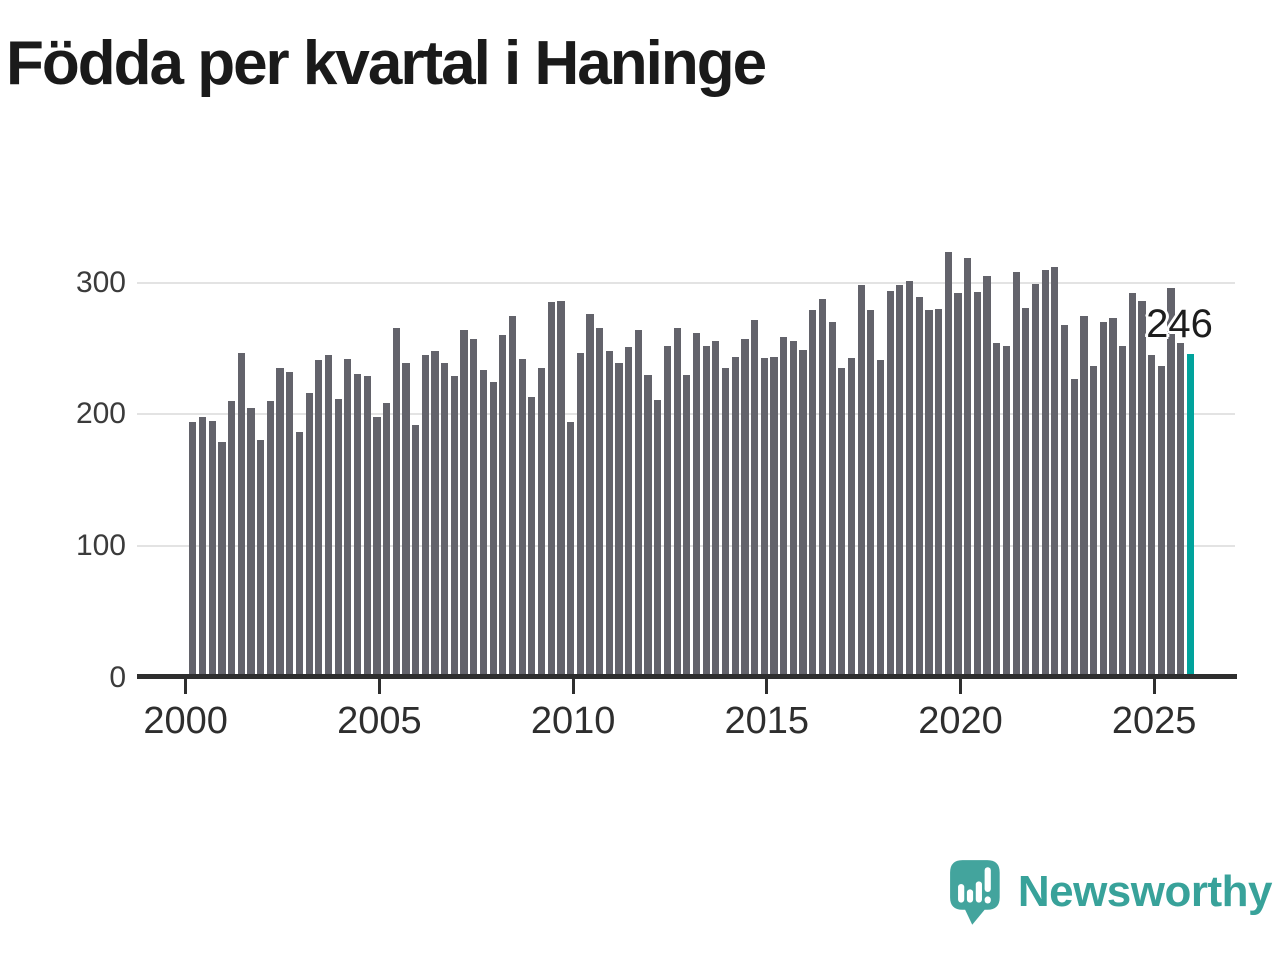 This screenshot has width=1280, height=960. What do you see at coordinates (1190, 515) in the screenshot?
I see `highlighted-bar` at bounding box center [1190, 515].